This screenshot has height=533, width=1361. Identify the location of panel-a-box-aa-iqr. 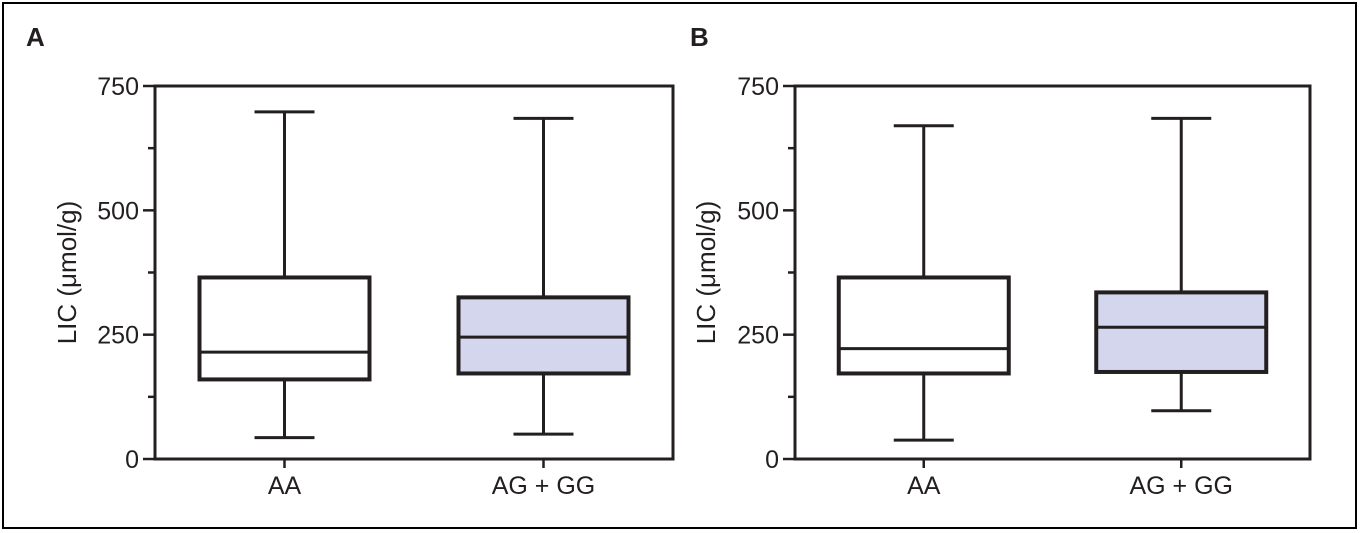
(284, 328).